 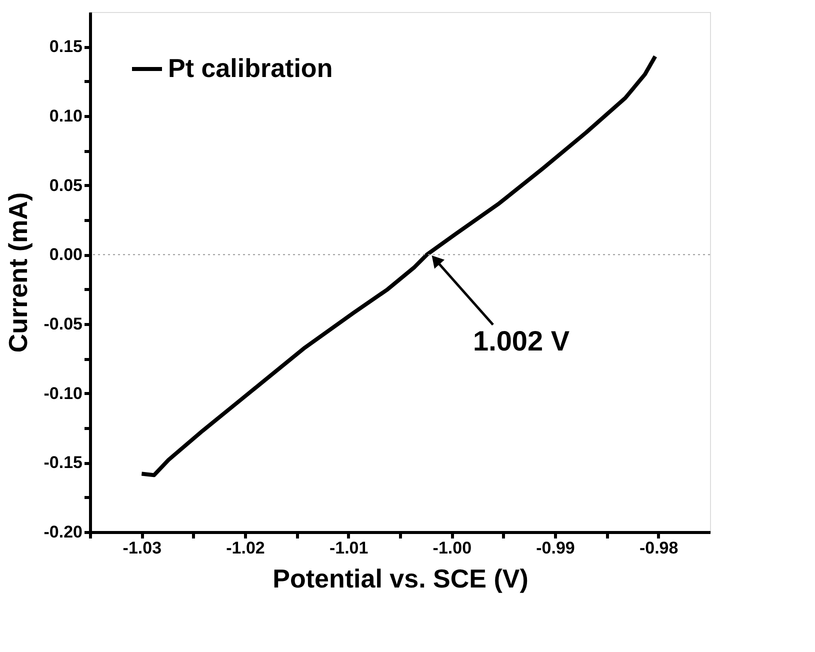 I want to click on x-tick-label: -1.03, so click(x=142, y=548).